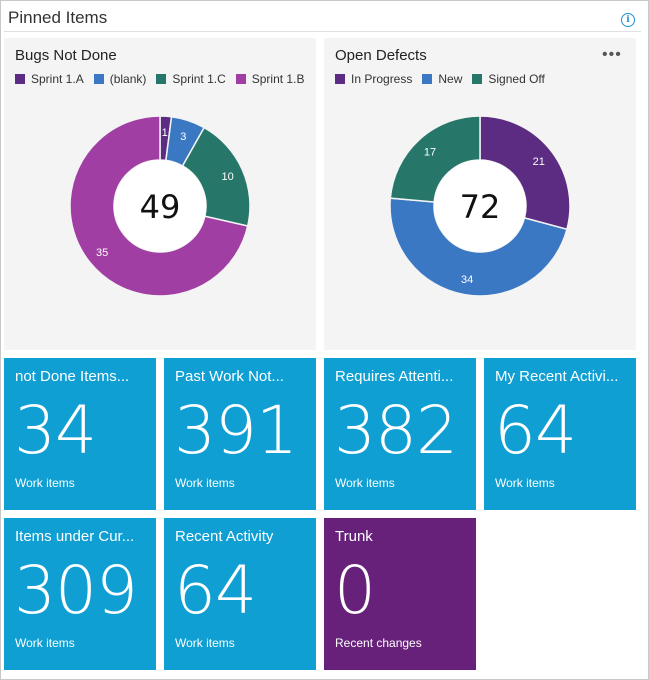  I want to click on page-title: Pinned Items, so click(58, 17).